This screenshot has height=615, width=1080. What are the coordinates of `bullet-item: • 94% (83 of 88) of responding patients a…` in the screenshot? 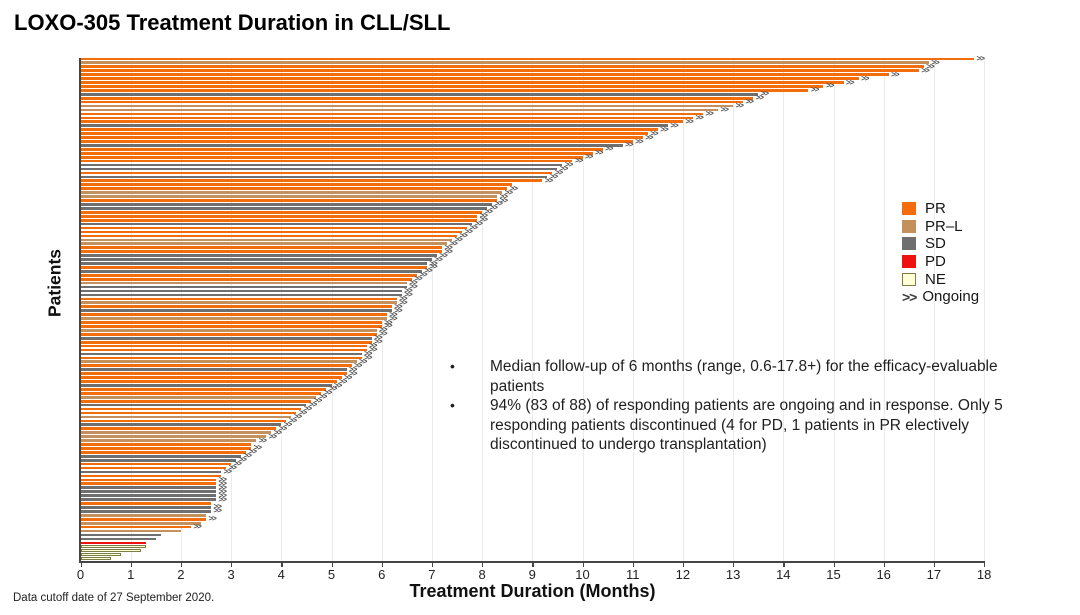 It's located at (726, 425).